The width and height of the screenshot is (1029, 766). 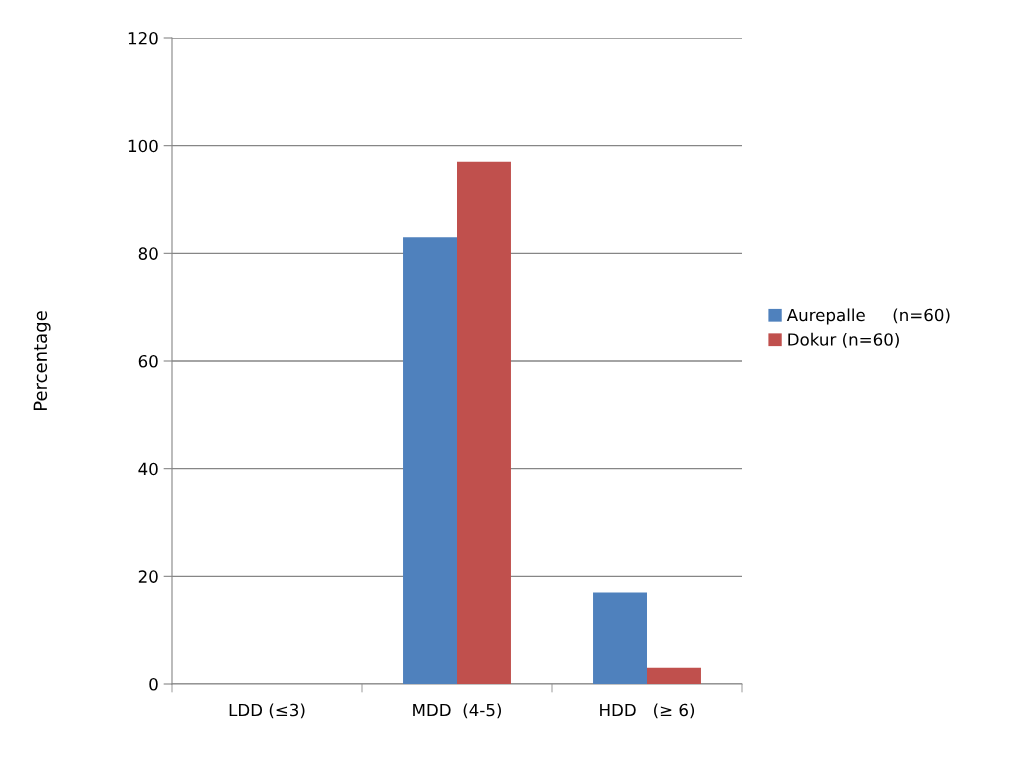 What do you see at coordinates (843, 340) in the screenshot?
I see `legend-label: Dokur (n=60)` at bounding box center [843, 340].